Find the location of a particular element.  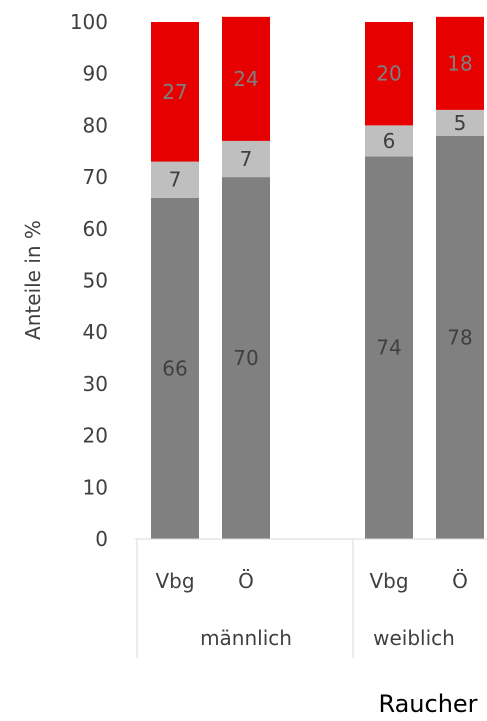

footer-label: Raucher is located at coordinates (427, 704).